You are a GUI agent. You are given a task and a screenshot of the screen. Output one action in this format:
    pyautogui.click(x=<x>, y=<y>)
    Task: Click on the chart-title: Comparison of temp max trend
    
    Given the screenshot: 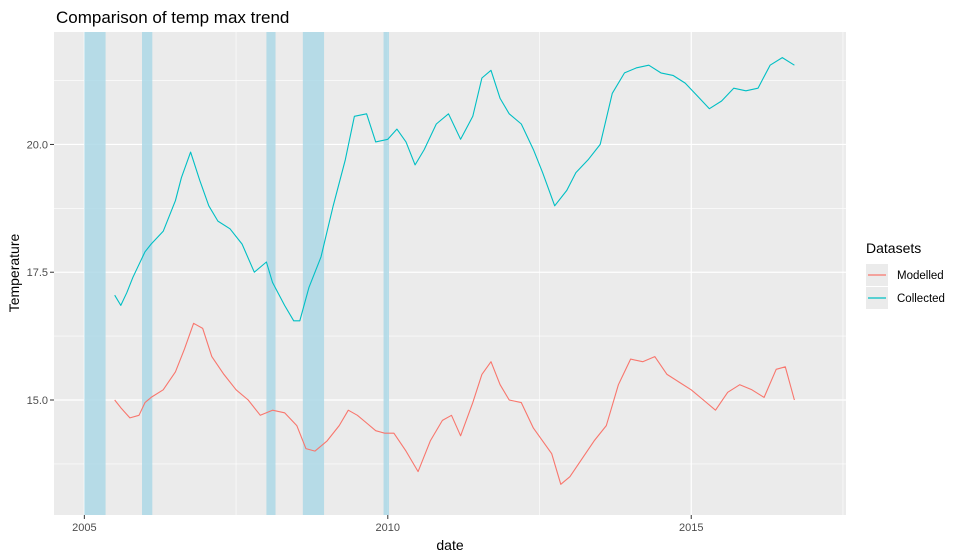 What is the action you would take?
    pyautogui.click(x=172, y=17)
    